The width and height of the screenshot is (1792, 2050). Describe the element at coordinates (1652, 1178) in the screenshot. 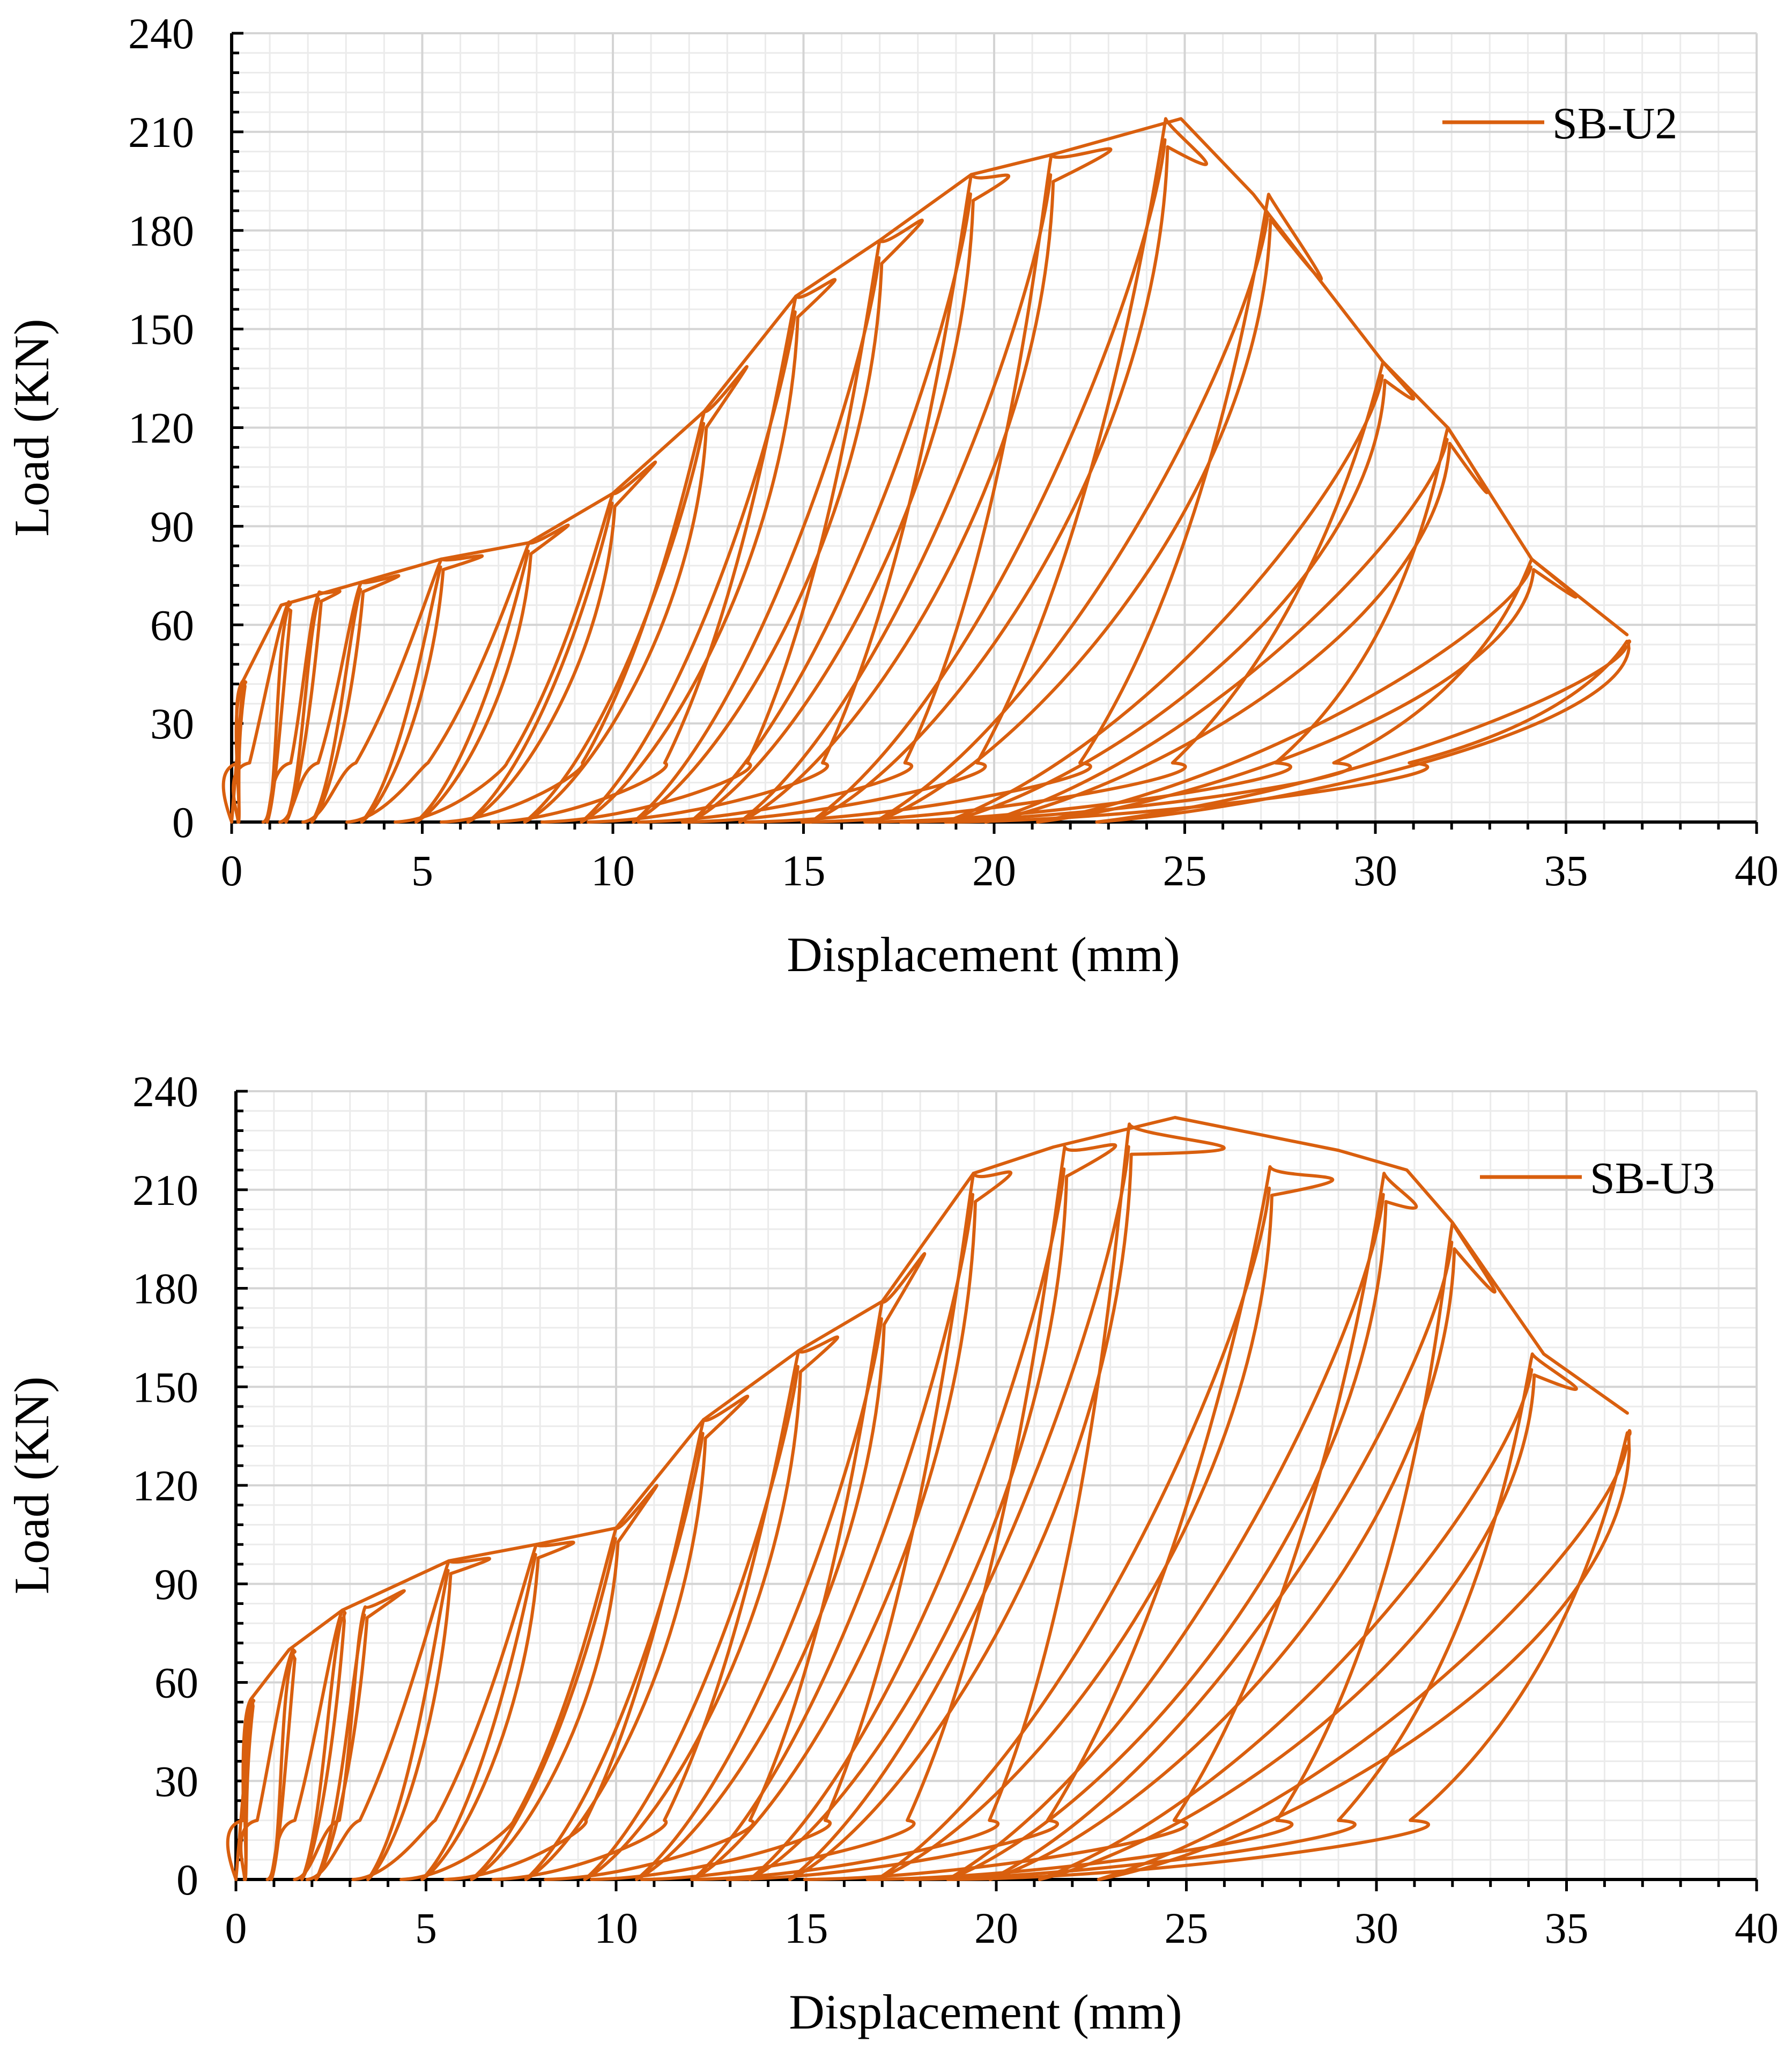

I see `legend-label: SB-U3` at that location.